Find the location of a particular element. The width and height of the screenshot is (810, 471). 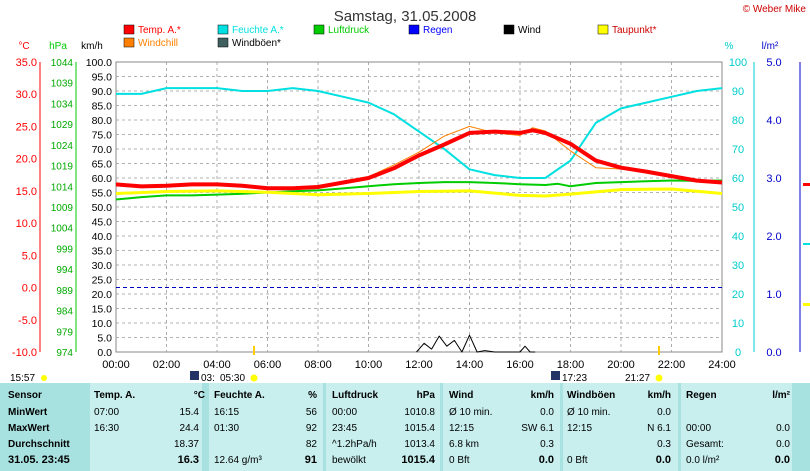

wind-tick: 60.0 is located at coordinates (102, 179).